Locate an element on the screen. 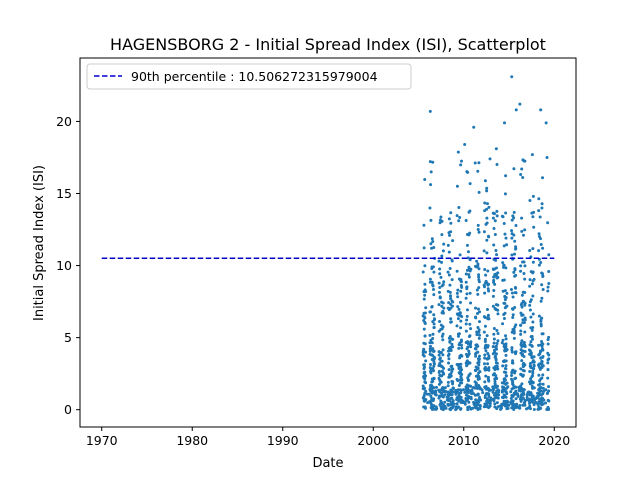 The image size is (640, 480). legend: 90th percentile : 10.506272315979004 is located at coordinates (249, 76).